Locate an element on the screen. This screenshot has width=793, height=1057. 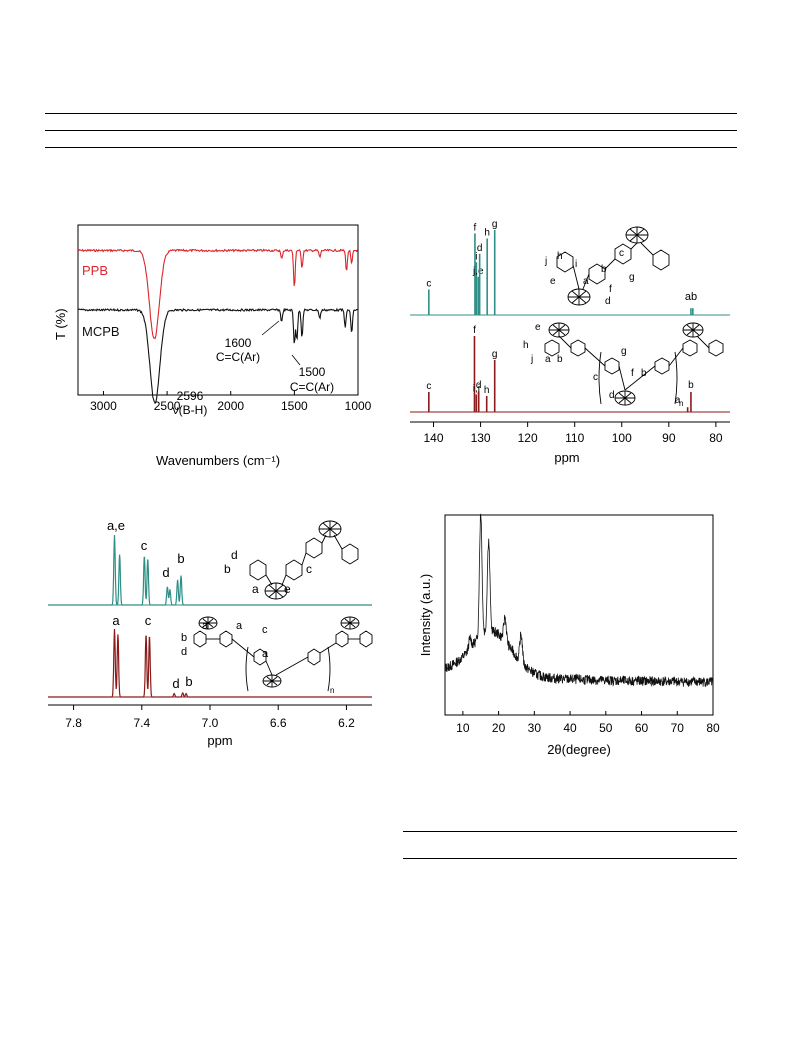
ir-annot-1600-pointer is located at coordinates (270, 328).